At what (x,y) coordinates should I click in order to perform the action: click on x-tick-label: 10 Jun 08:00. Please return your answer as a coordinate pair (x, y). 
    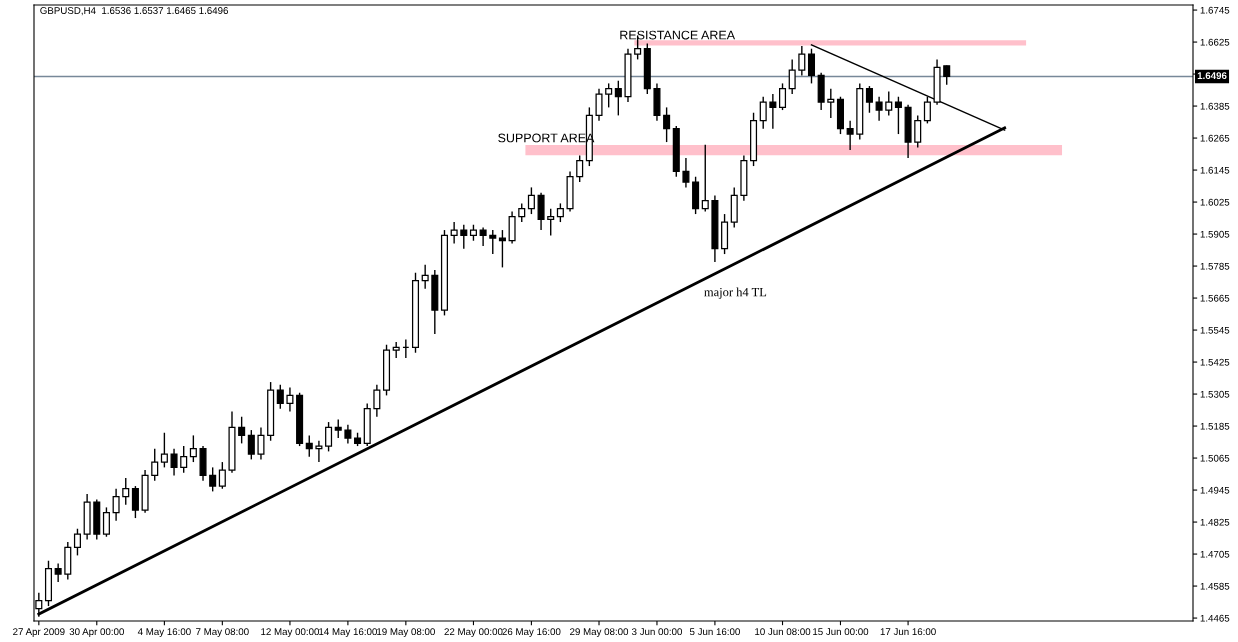
    Looking at the image, I should click on (783, 632).